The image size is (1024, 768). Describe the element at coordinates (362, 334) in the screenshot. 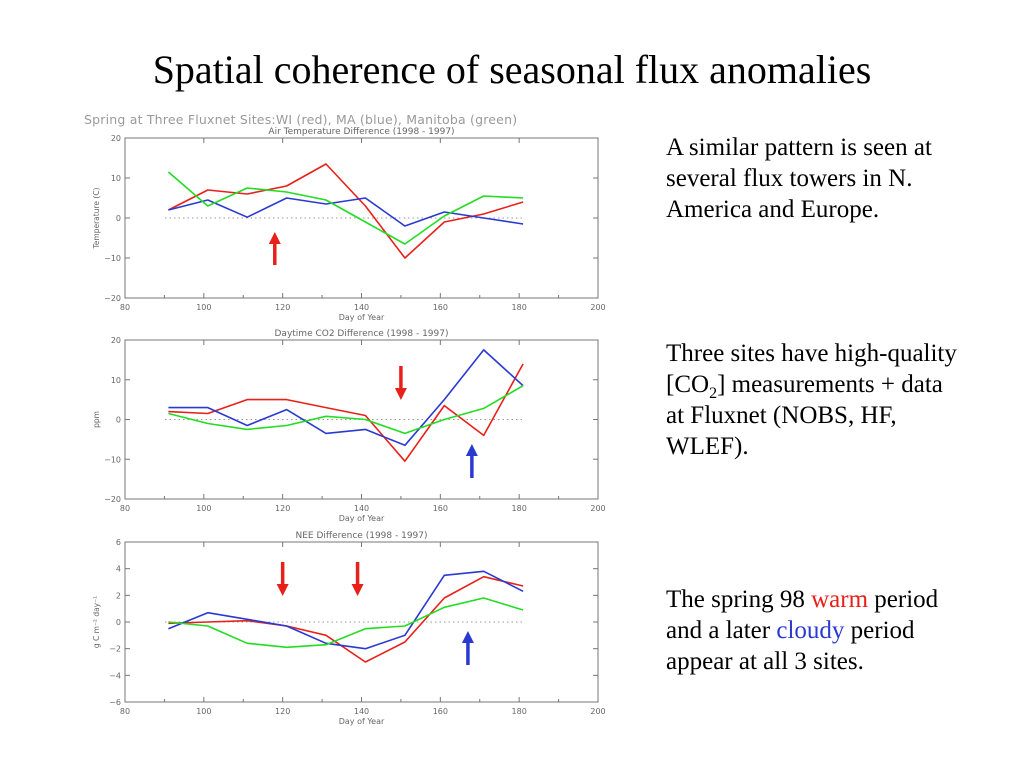

I see `chart-title: Daytime CO2 Difference (1998 - 1997)` at that location.